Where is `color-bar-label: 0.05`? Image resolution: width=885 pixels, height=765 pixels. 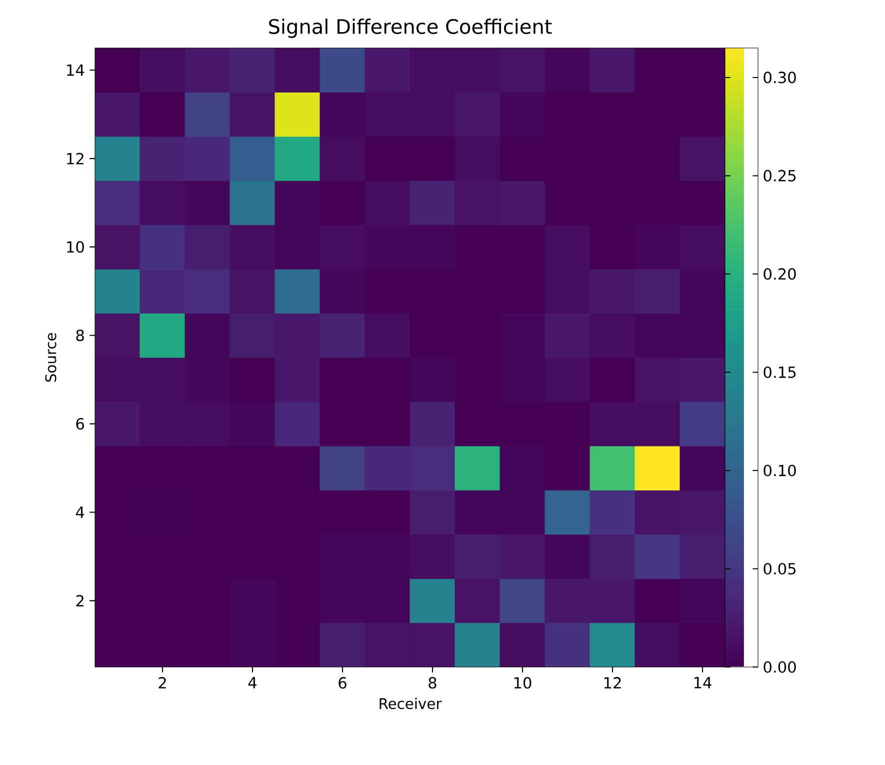 color-bar-label: 0.05 is located at coordinates (780, 568).